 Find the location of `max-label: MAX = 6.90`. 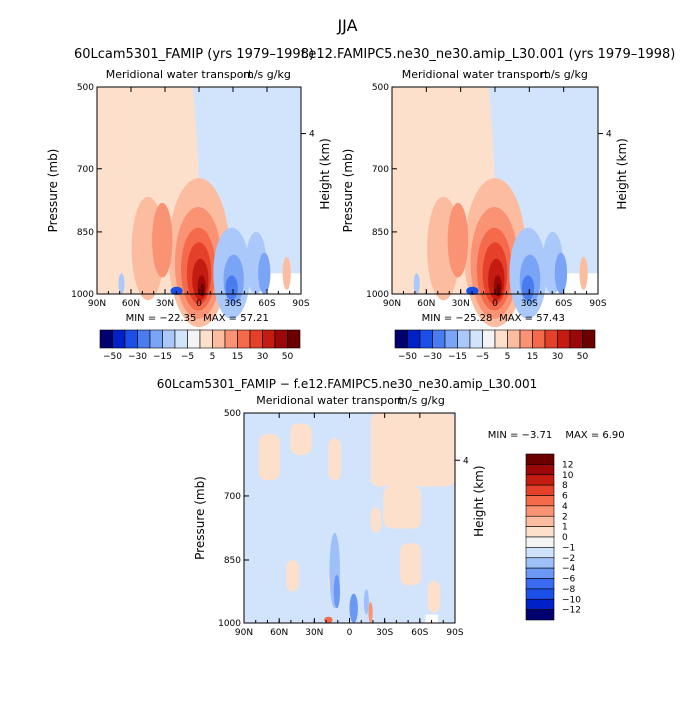

max-label: MAX = 6.90 is located at coordinates (594, 435).